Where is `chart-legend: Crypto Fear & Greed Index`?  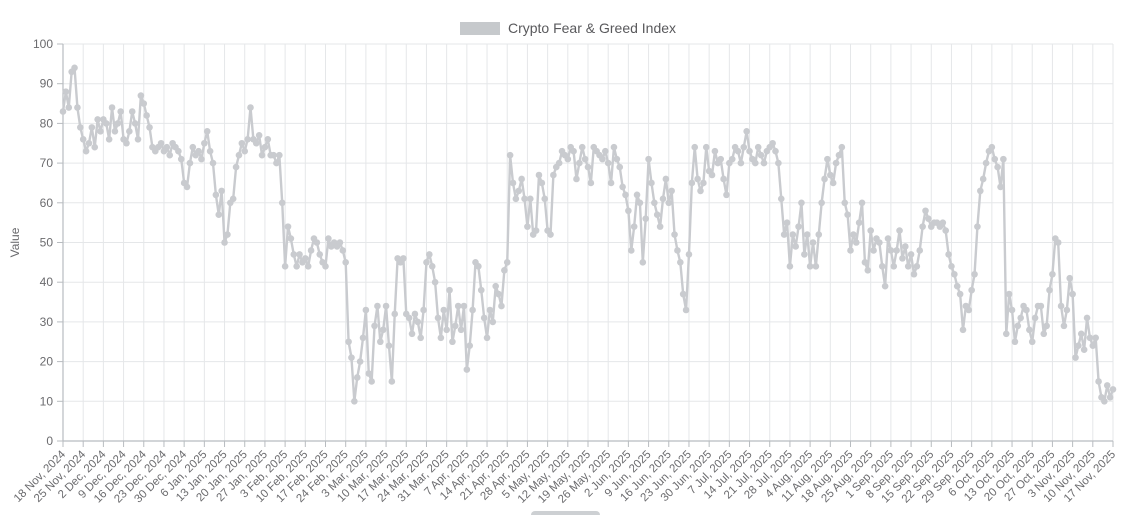 chart-legend: Crypto Fear & Greed Index is located at coordinates (568, 28).